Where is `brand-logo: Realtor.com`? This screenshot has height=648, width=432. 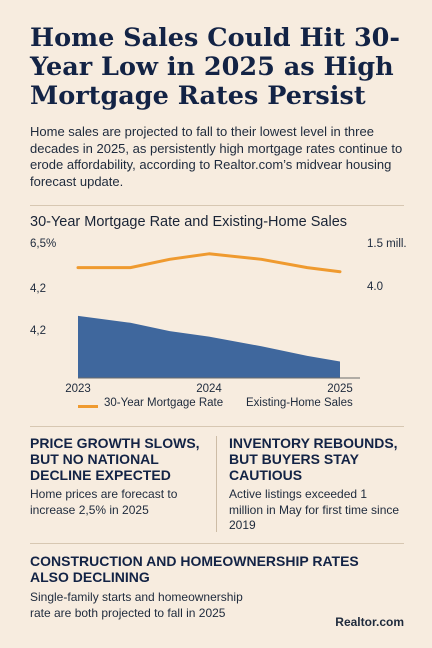 brand-logo: Realtor.com is located at coordinates (369, 622).